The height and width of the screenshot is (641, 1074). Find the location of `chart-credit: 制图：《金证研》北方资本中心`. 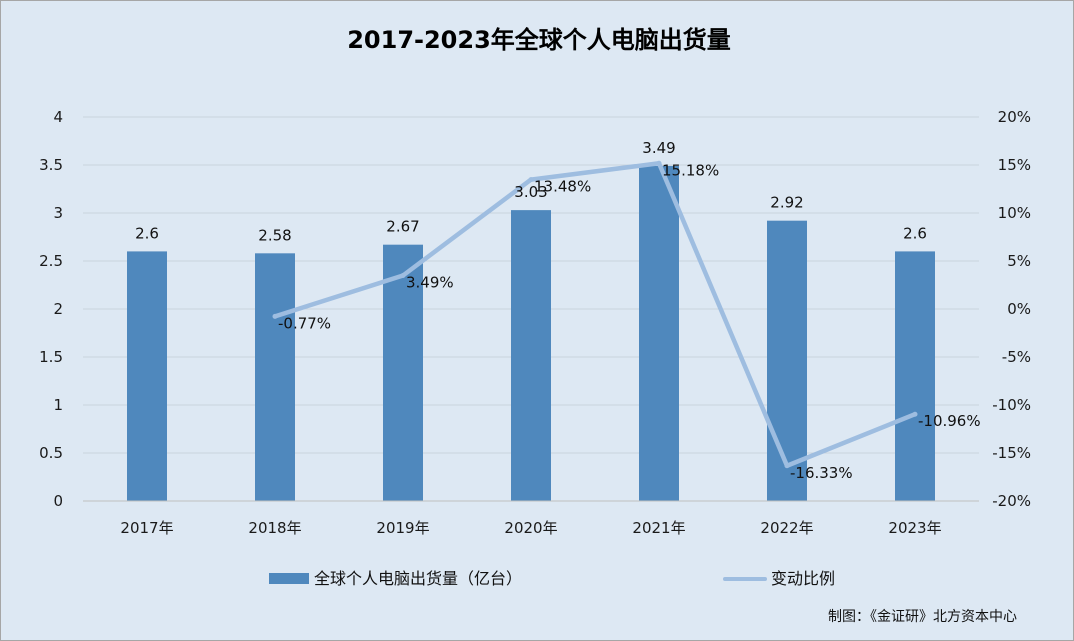

chart-credit: 制图：《金证研》北方资本中心 is located at coordinates (922, 617).